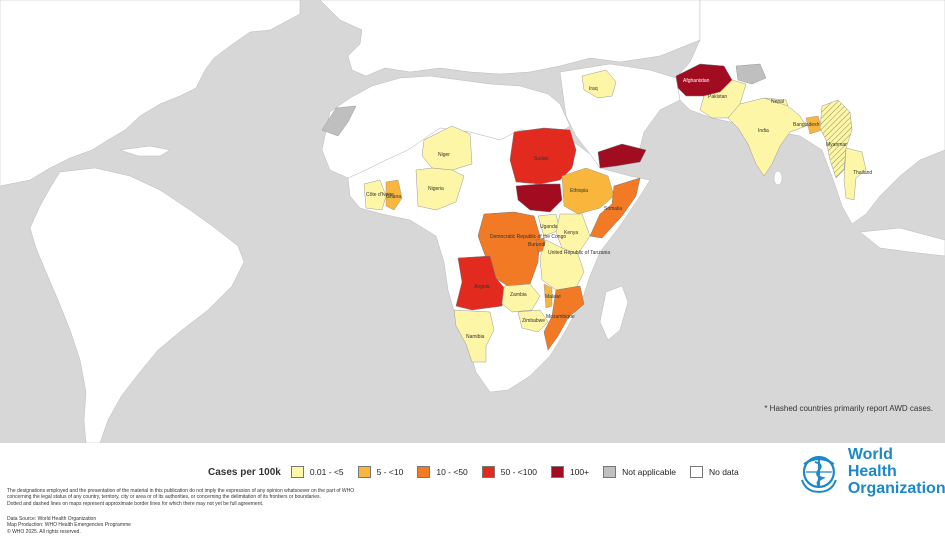 This screenshot has width=945, height=543. What do you see at coordinates (536, 245) in the screenshot?
I see `label-burundi: Burundi` at bounding box center [536, 245].